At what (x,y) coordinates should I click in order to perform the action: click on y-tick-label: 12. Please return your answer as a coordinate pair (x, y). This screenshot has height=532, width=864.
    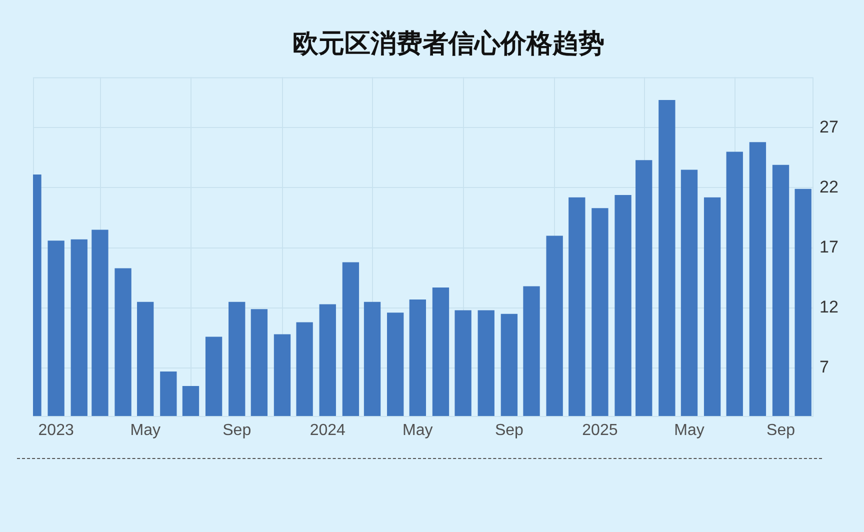
    Looking at the image, I should click on (829, 307).